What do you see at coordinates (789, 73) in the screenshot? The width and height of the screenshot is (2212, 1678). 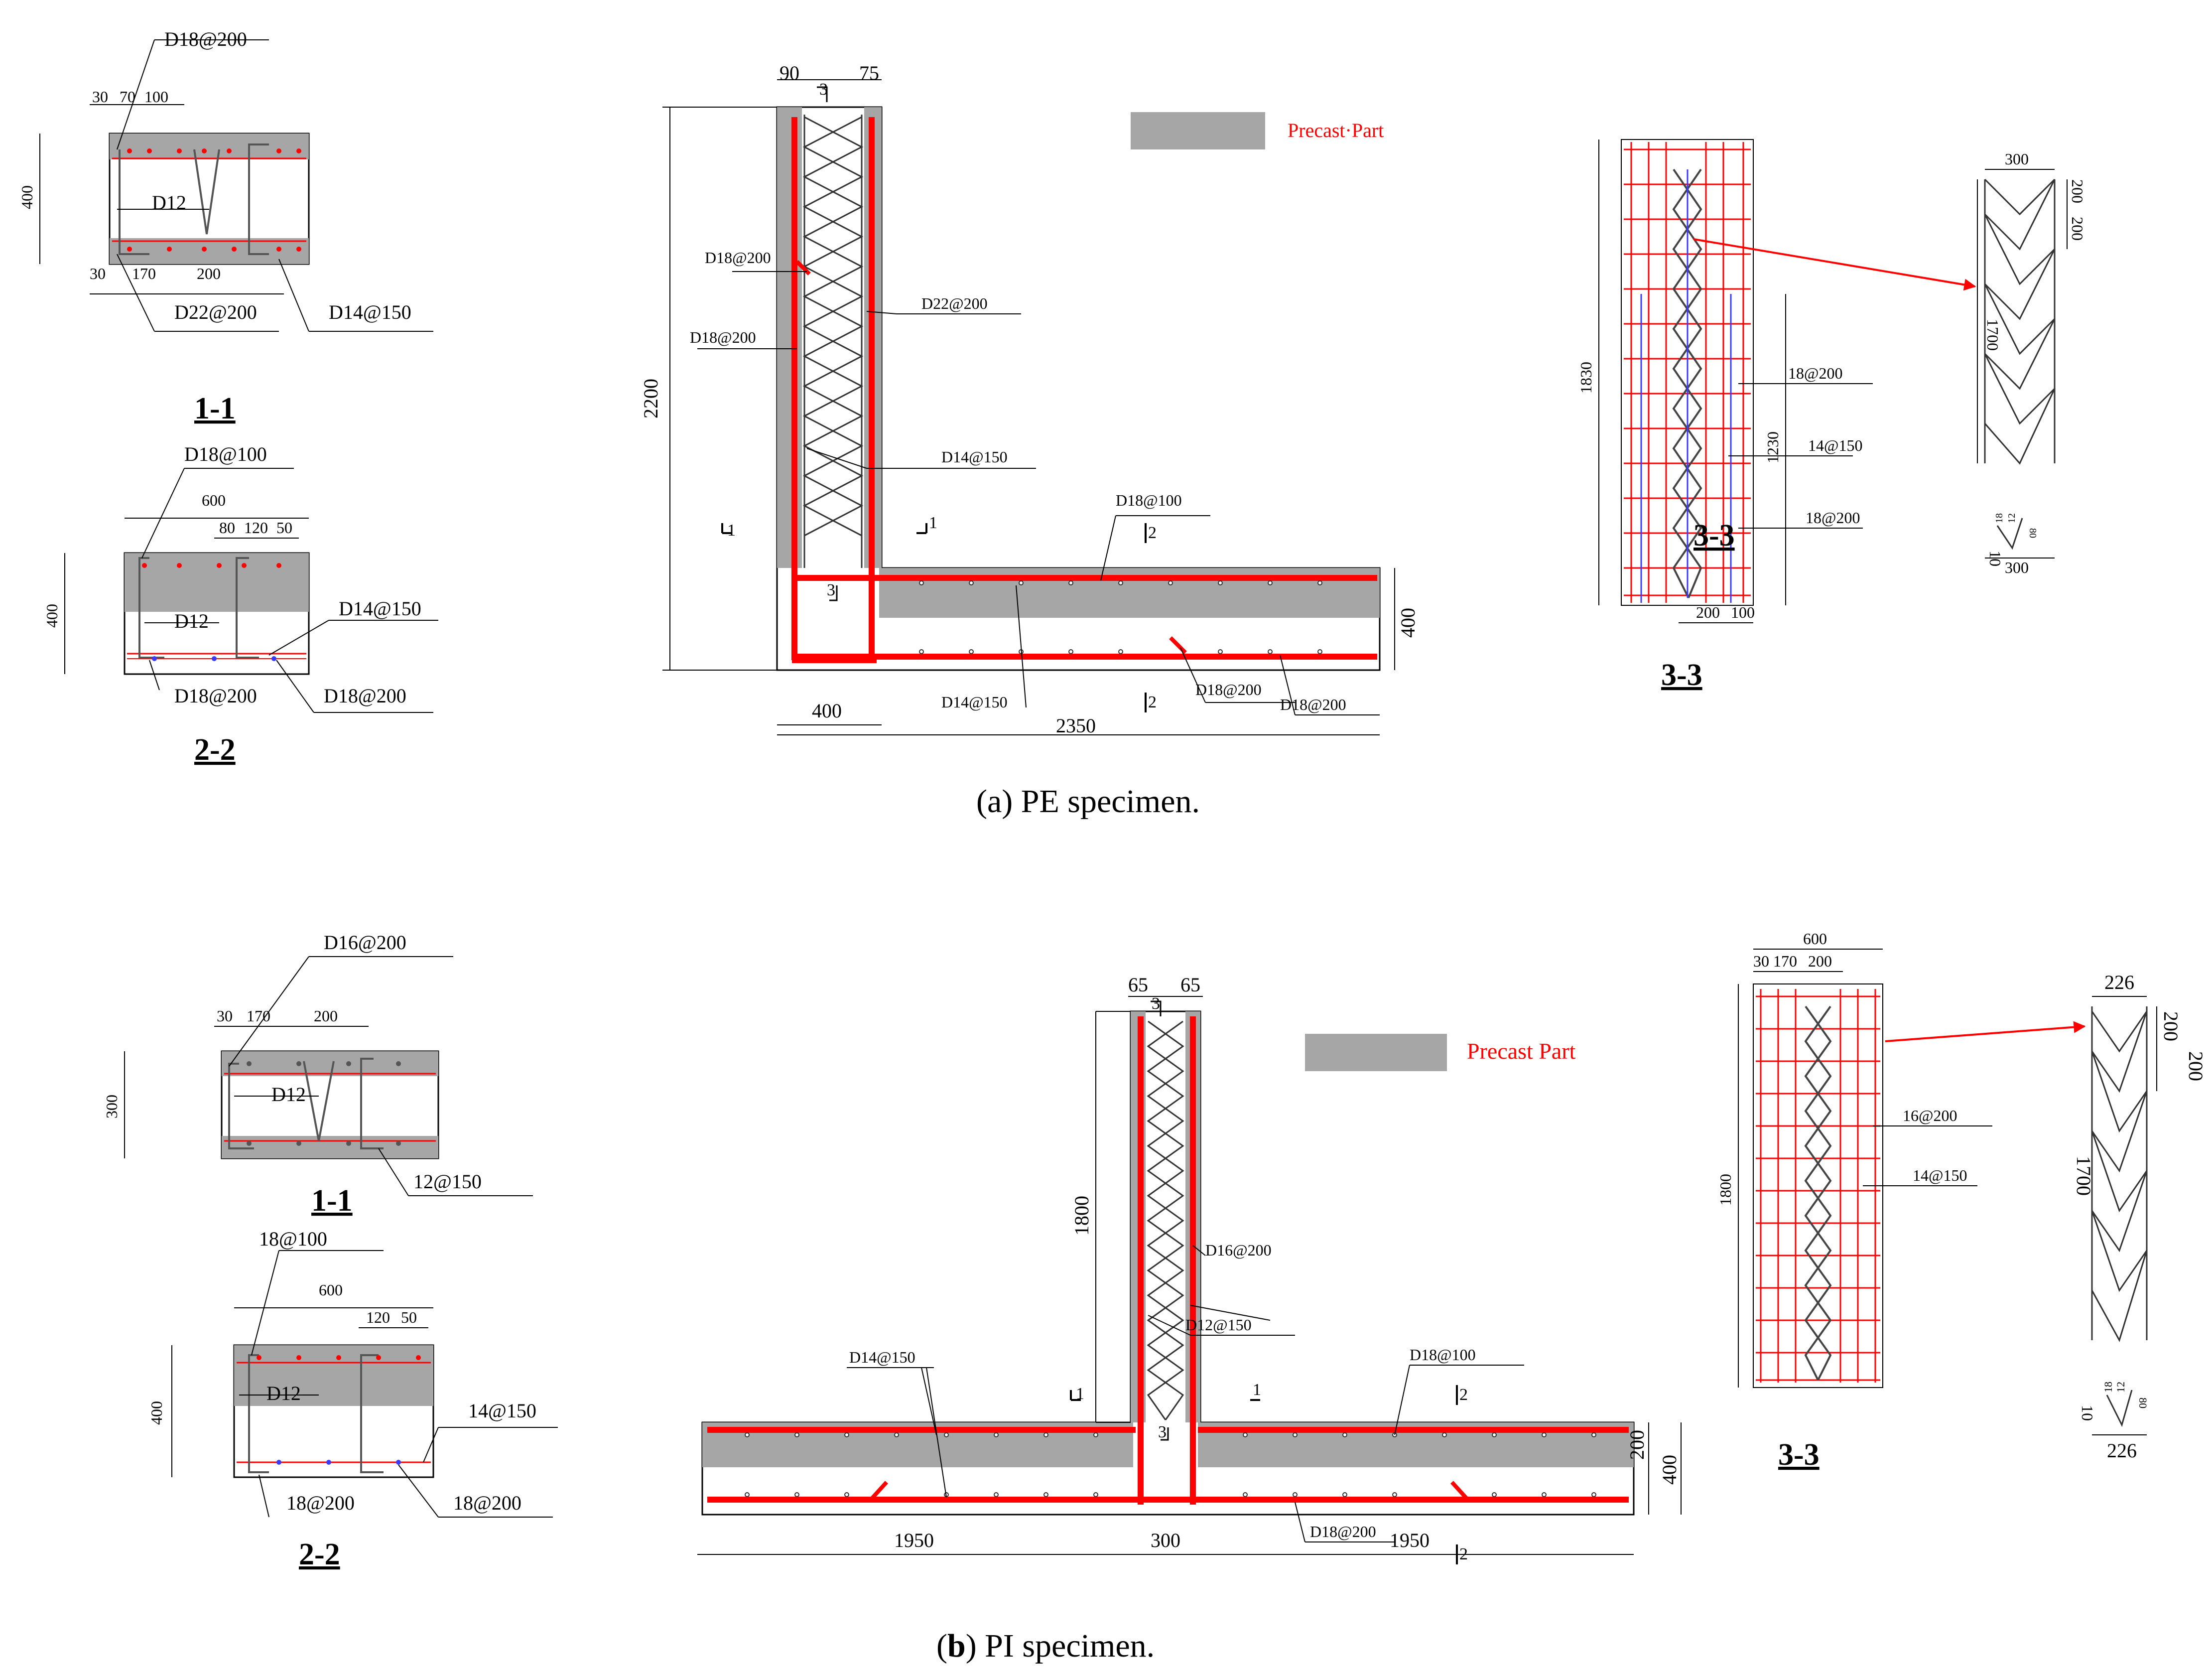 I see `pe-dim-90: 90` at bounding box center [789, 73].